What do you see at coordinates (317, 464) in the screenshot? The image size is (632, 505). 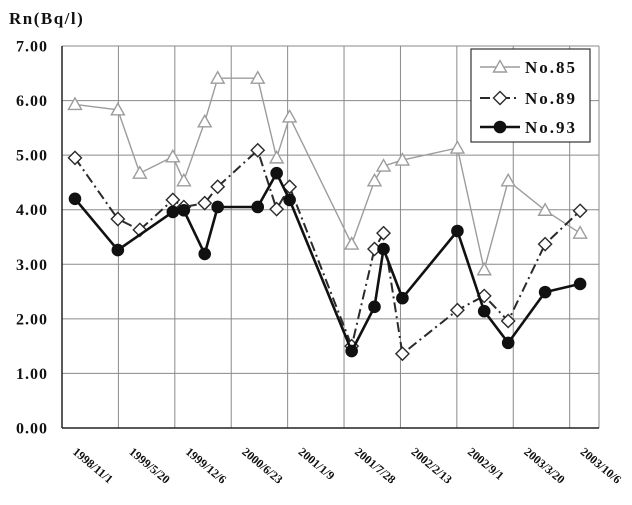 I see `x-tick-label: 2001/1/9` at bounding box center [317, 464].